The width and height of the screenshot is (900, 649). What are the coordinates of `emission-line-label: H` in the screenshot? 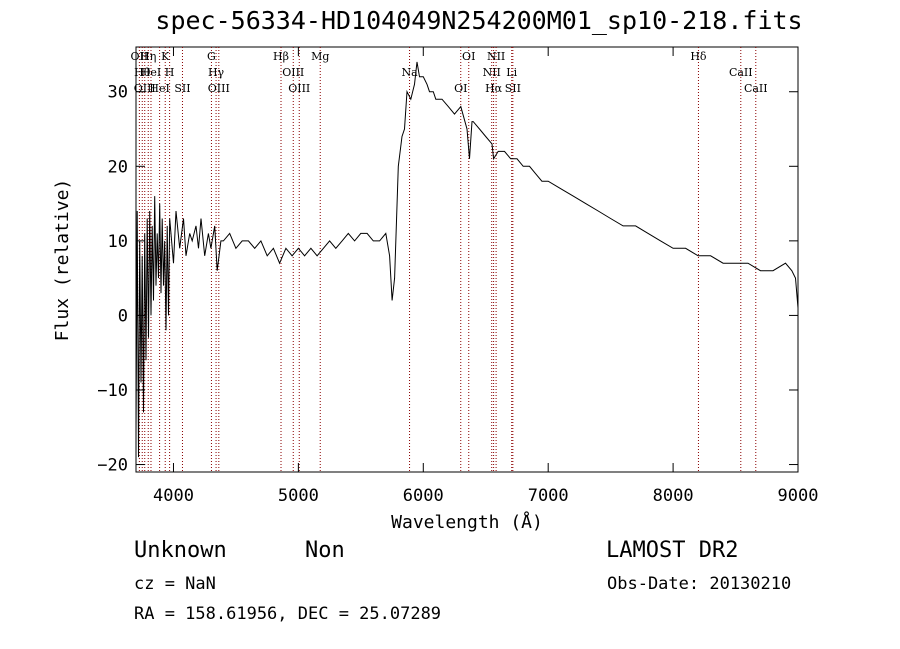 It's located at (170, 72).